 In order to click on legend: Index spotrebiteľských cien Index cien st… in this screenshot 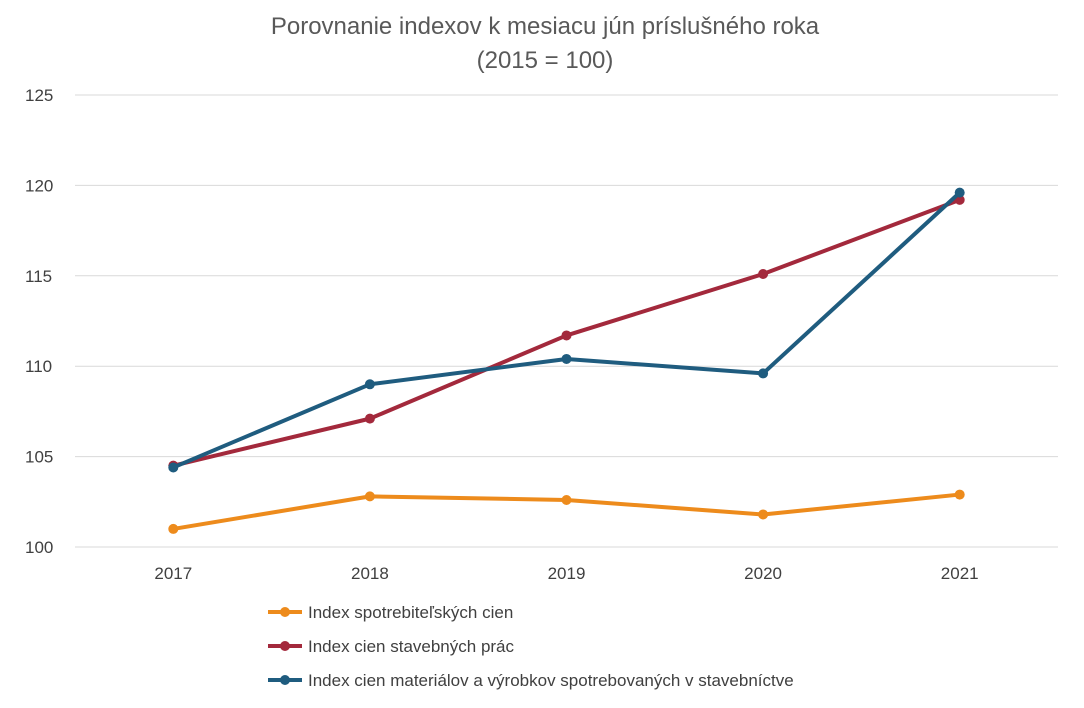, I will do `click(531, 646)`.